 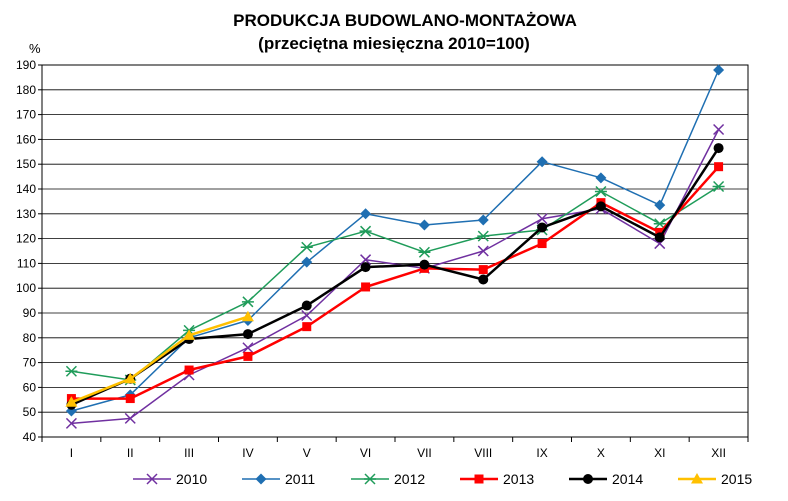 I want to click on legend-label: 2011, so click(x=300, y=479).